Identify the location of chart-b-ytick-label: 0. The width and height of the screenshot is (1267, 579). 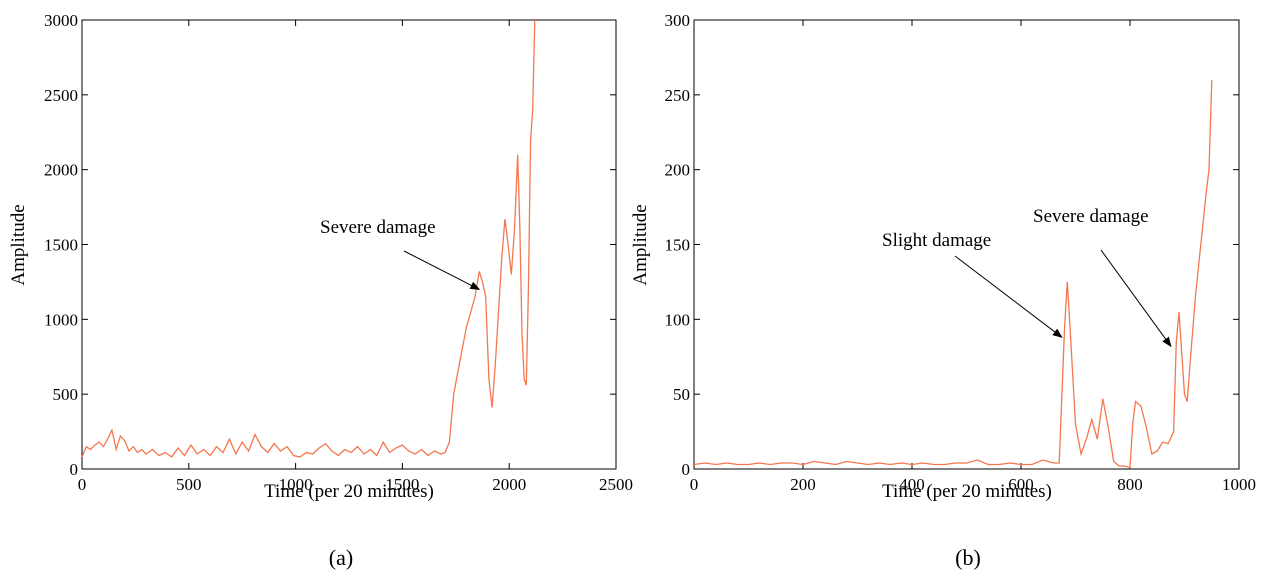
(686, 469).